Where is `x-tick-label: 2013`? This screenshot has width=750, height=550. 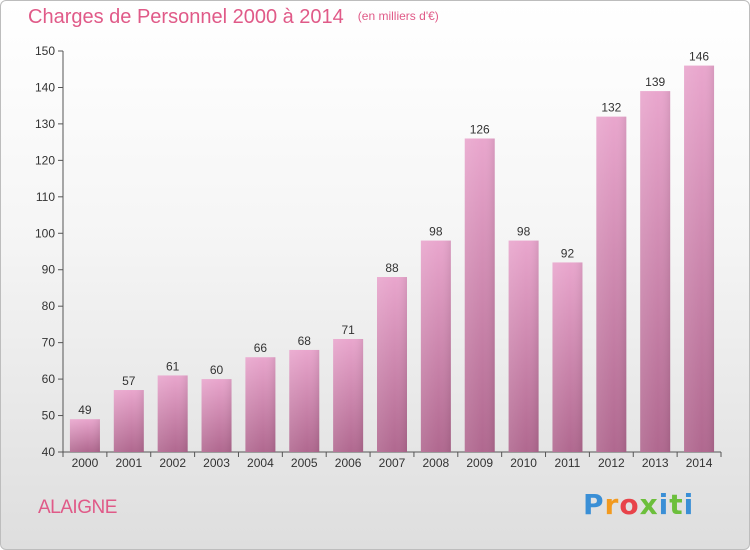
x-tick-label: 2013 is located at coordinates (655, 463).